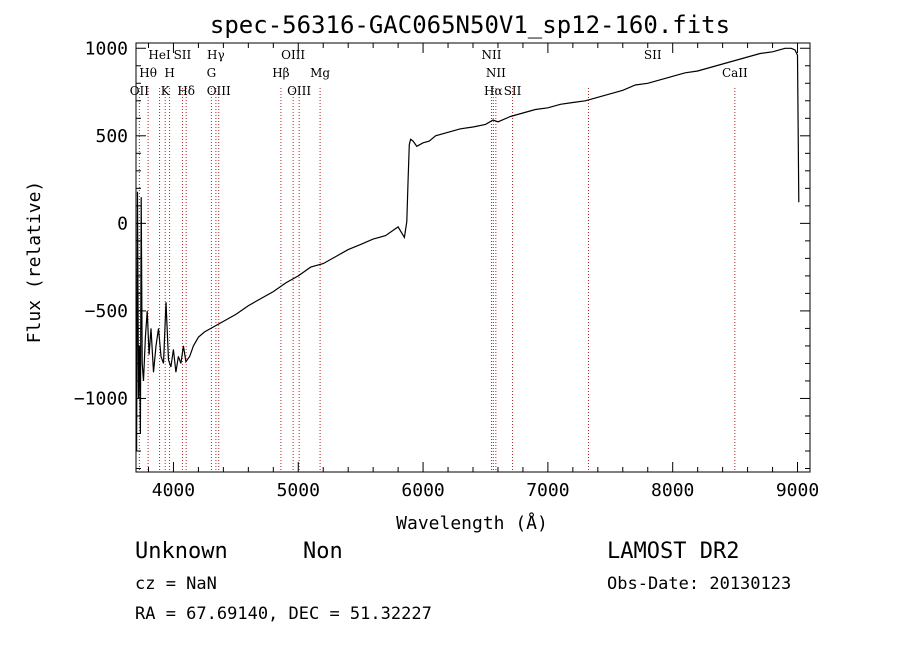 This screenshot has height=649, width=900. Describe the element at coordinates (169, 73) in the screenshot. I see `line-label: H` at that location.